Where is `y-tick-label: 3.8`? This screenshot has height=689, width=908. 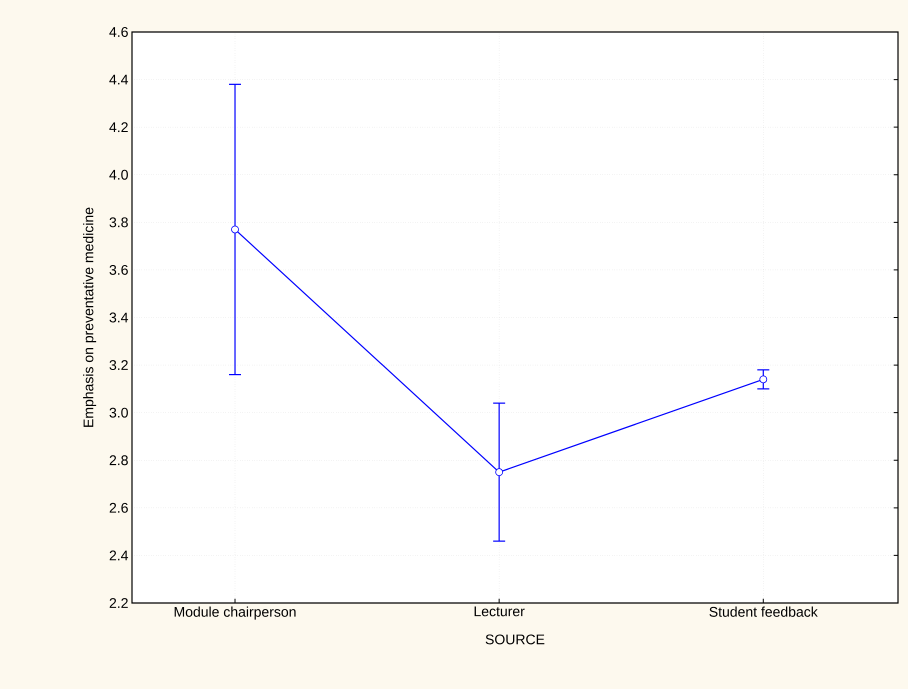
y-tick-label: 3.8 is located at coordinates (119, 222).